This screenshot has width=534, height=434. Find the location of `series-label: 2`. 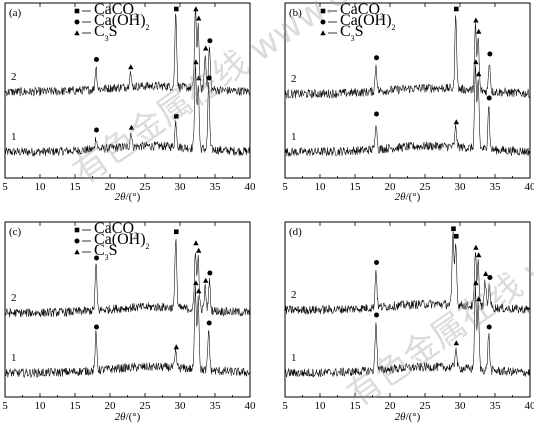

series-label: 2 is located at coordinates (14, 77).